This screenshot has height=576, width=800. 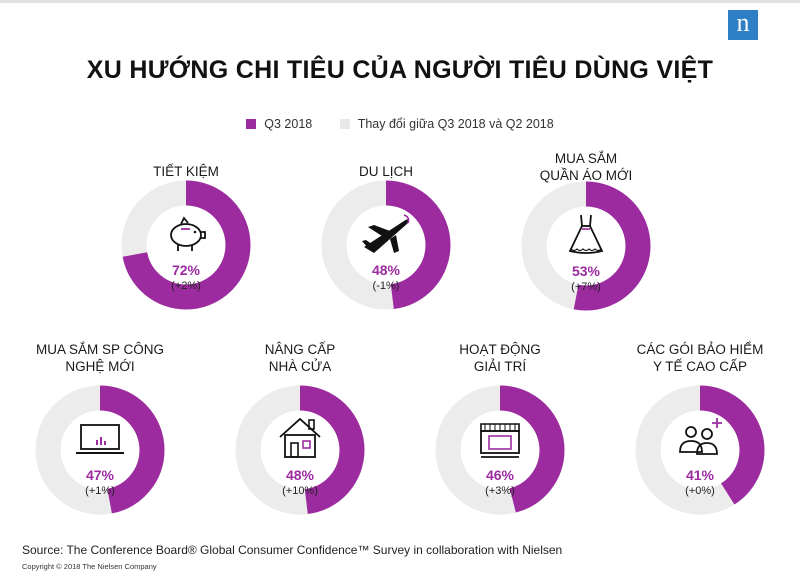 I want to click on top-divider, so click(x=400, y=1).